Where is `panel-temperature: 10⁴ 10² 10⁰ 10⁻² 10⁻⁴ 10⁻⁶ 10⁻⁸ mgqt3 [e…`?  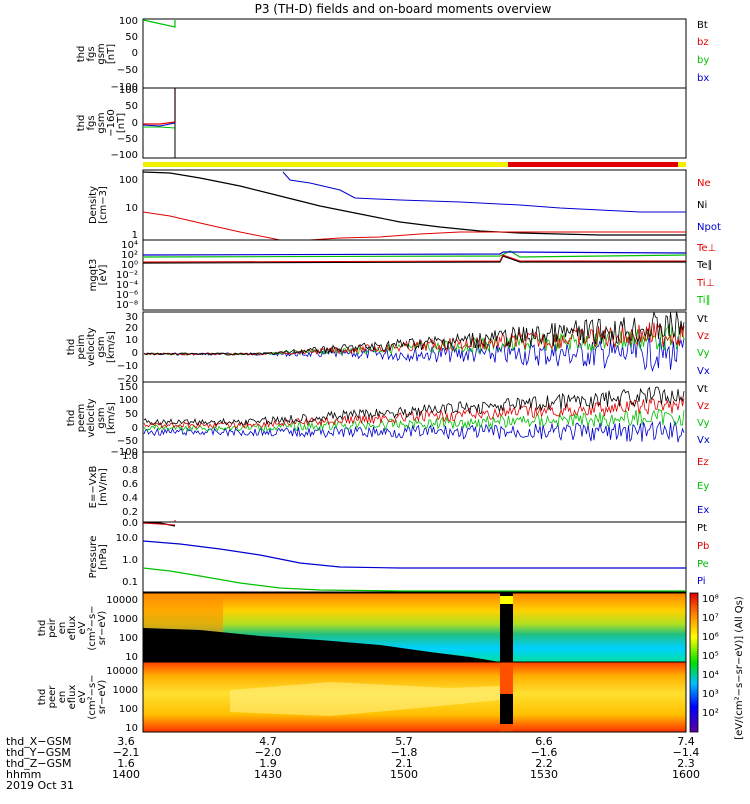
panel-temperature: 10⁴ 10² 10⁰ 10⁻² 10⁻⁴ 10⁻⁶ 10⁻⁸ mgqt3 [e… is located at coordinates (402, 275).